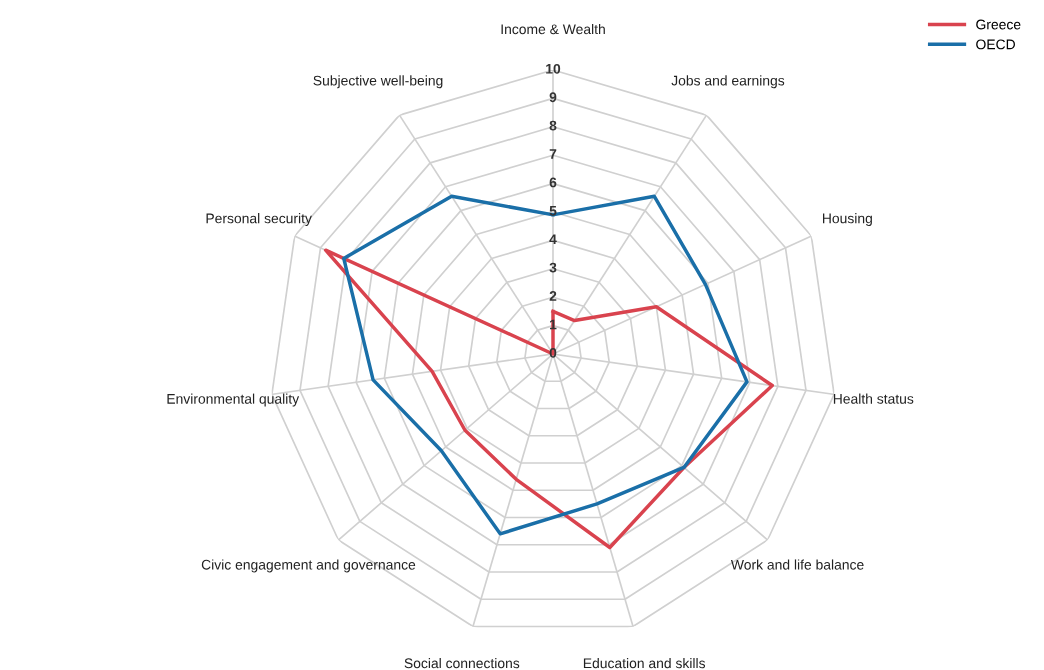  What do you see at coordinates (233, 400) in the screenshot?
I see `spoke-label: Environmental quality` at bounding box center [233, 400].